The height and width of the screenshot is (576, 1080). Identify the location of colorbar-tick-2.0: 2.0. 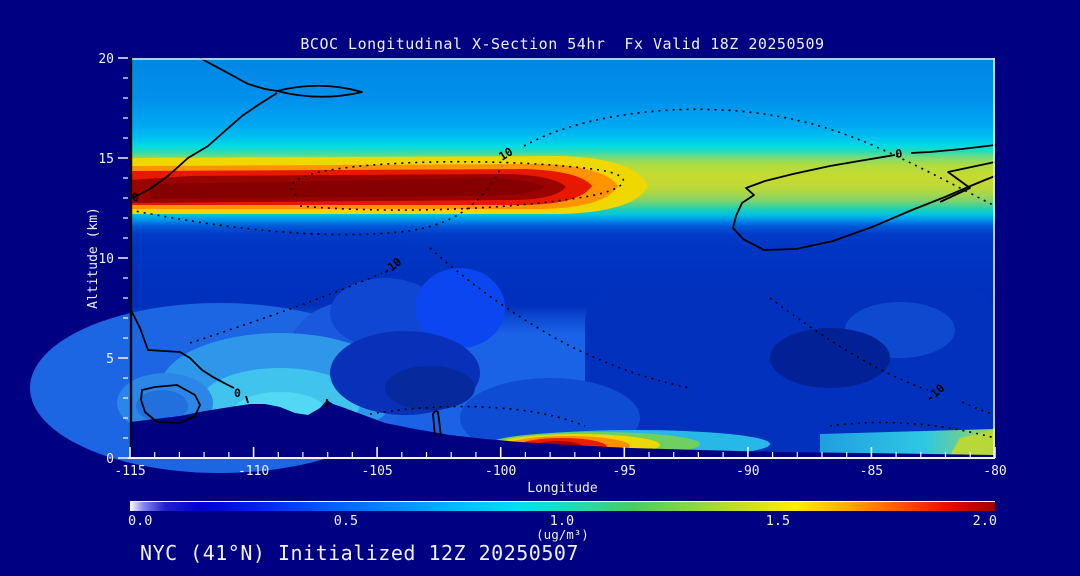
(984, 521).